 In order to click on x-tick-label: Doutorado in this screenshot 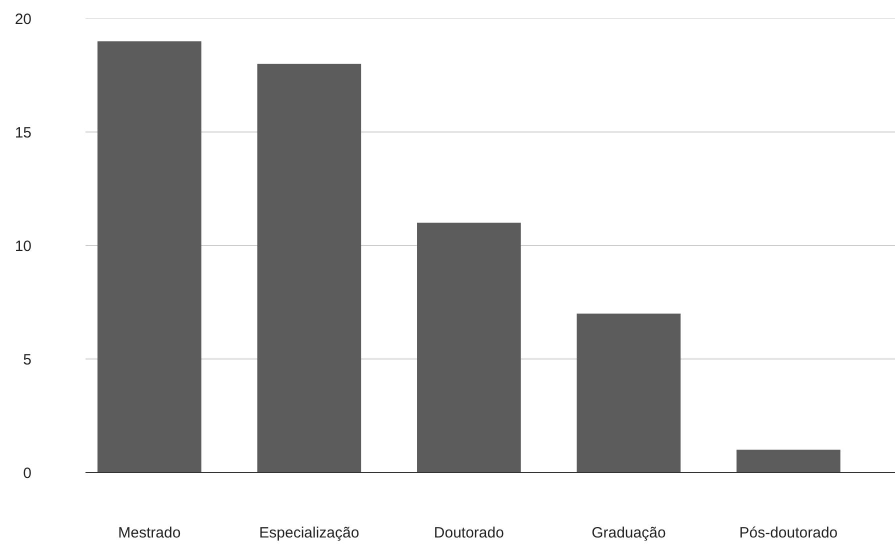, I will do `click(469, 533)`.